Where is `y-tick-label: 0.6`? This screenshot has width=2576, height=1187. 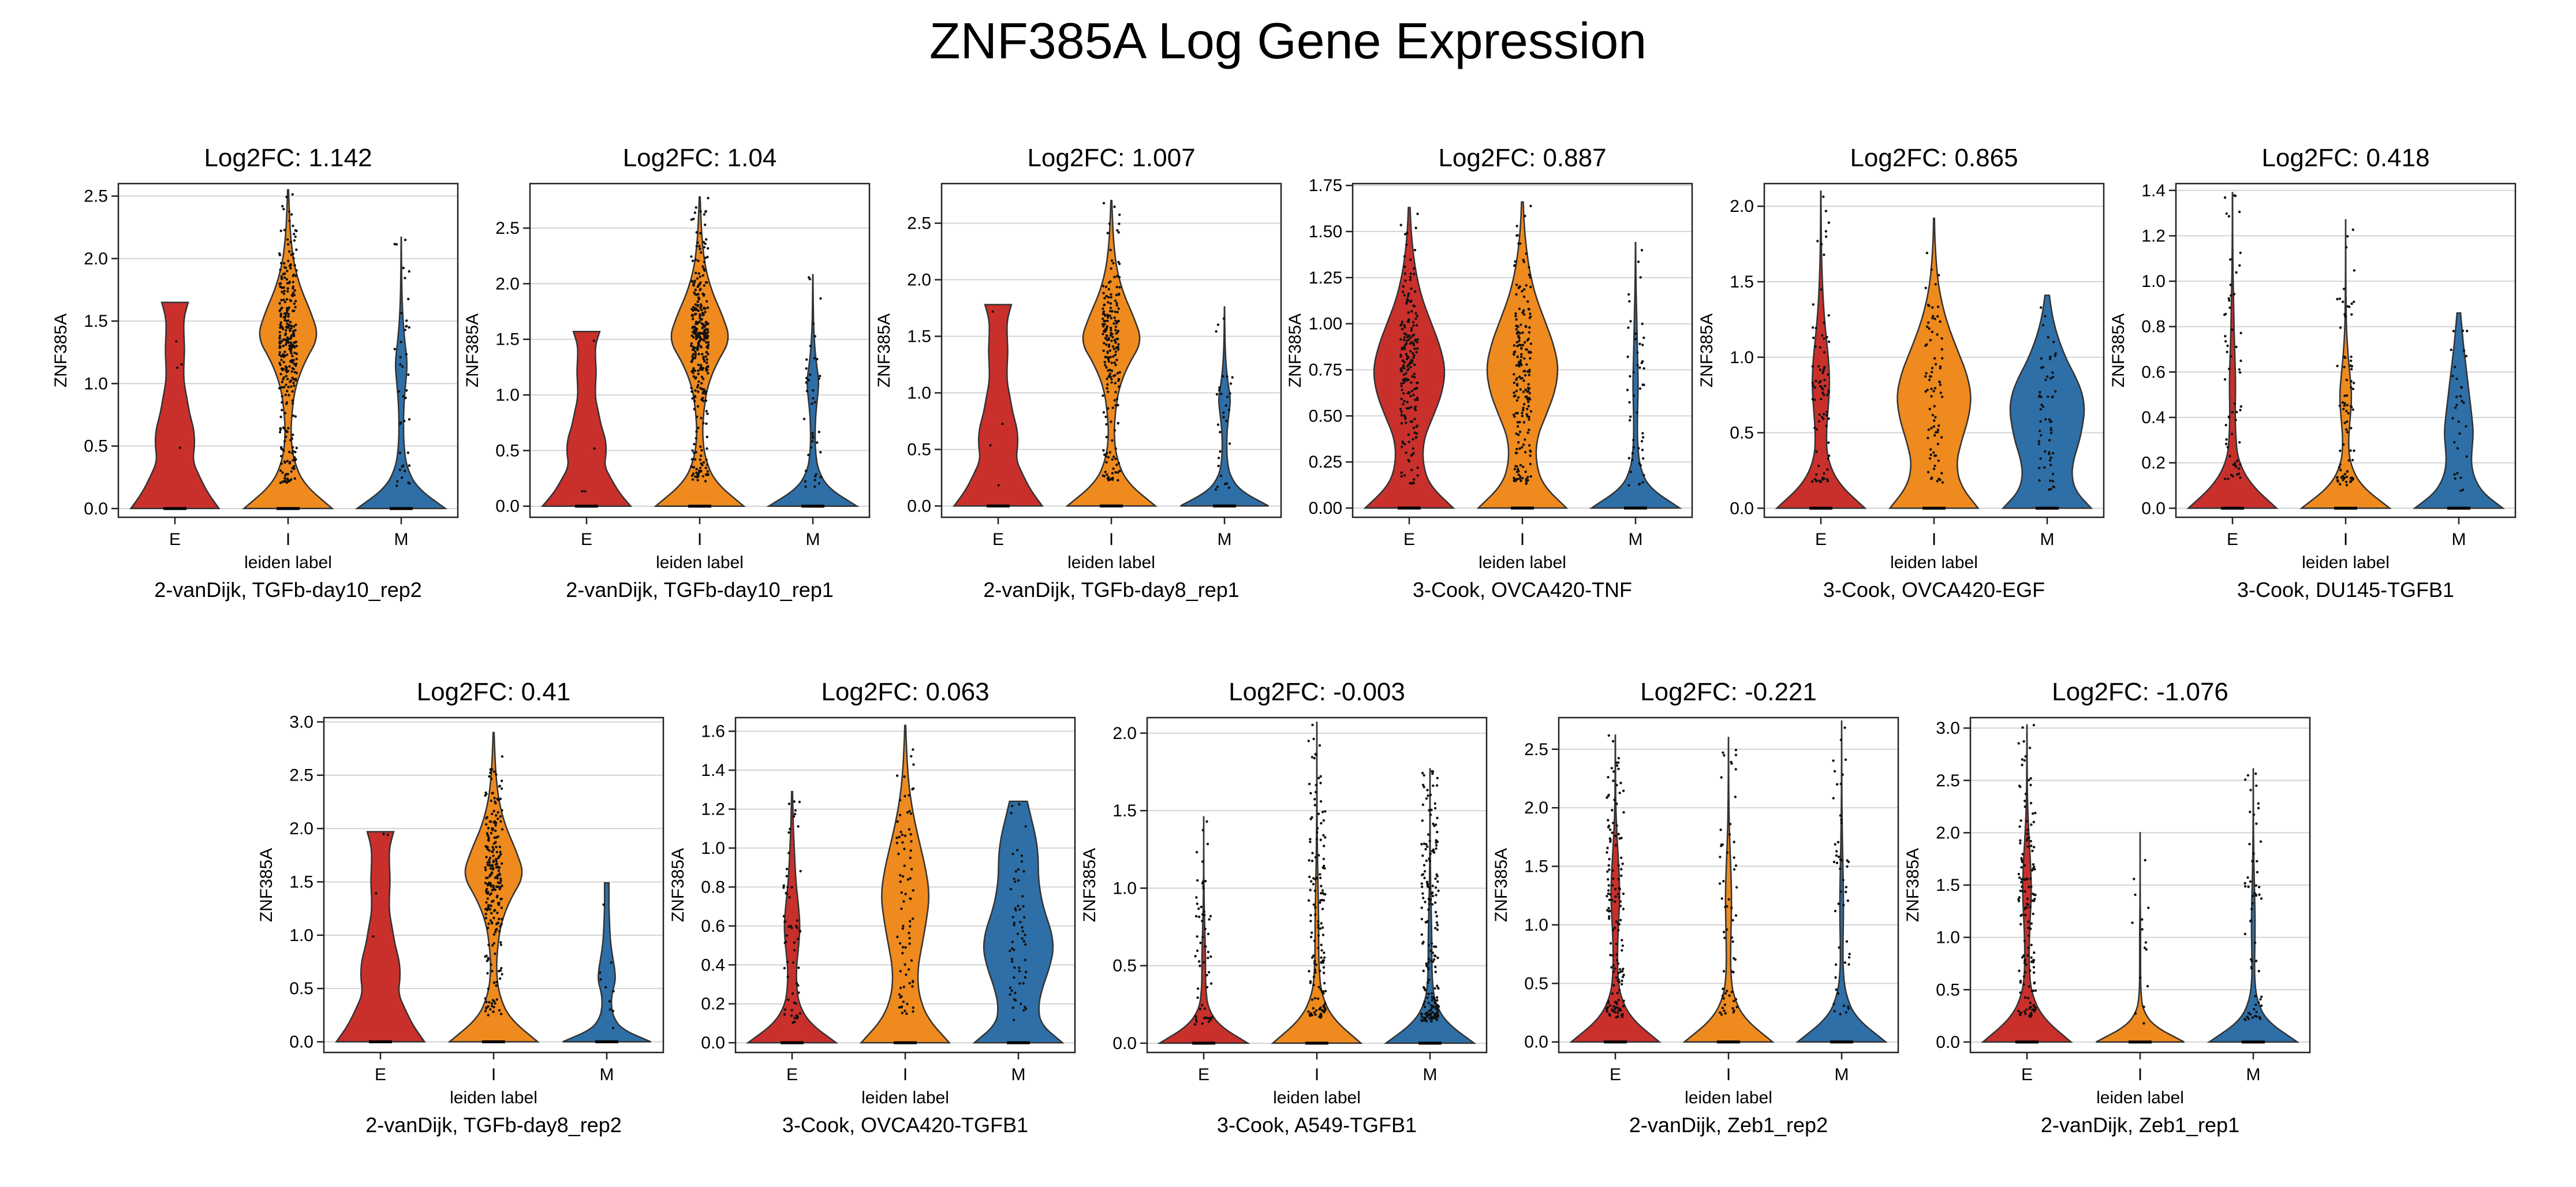
y-tick-label: 0.6 is located at coordinates (2153, 372).